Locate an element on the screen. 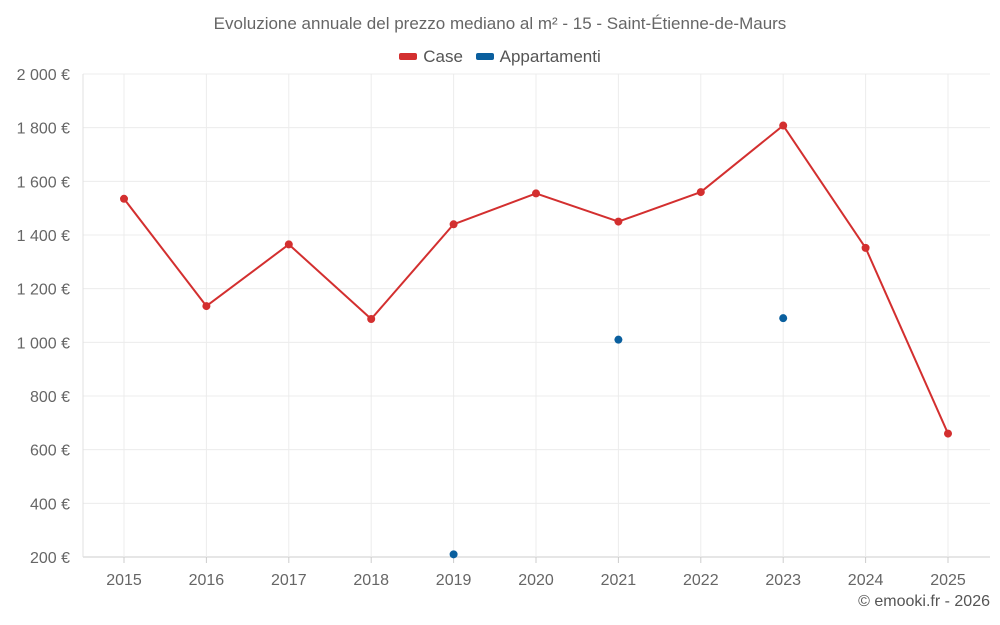  y-tick-label: 1 800 € is located at coordinates (43, 129).